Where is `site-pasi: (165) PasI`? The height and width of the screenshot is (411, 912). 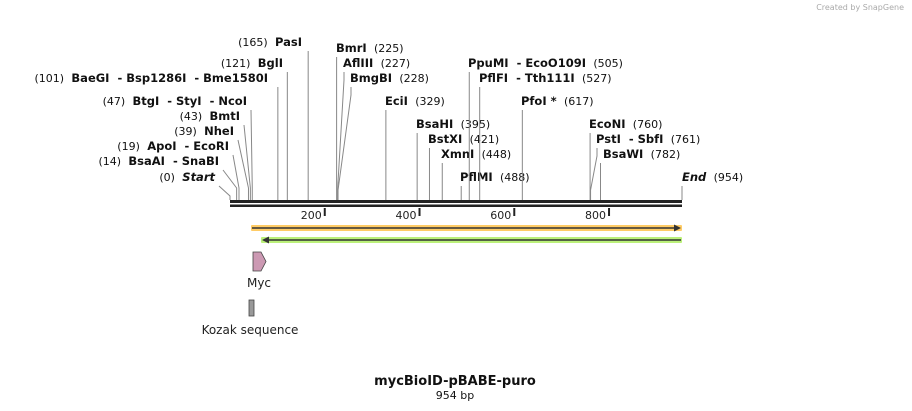 site-pasi: (165) PasI is located at coordinates (273, 117).